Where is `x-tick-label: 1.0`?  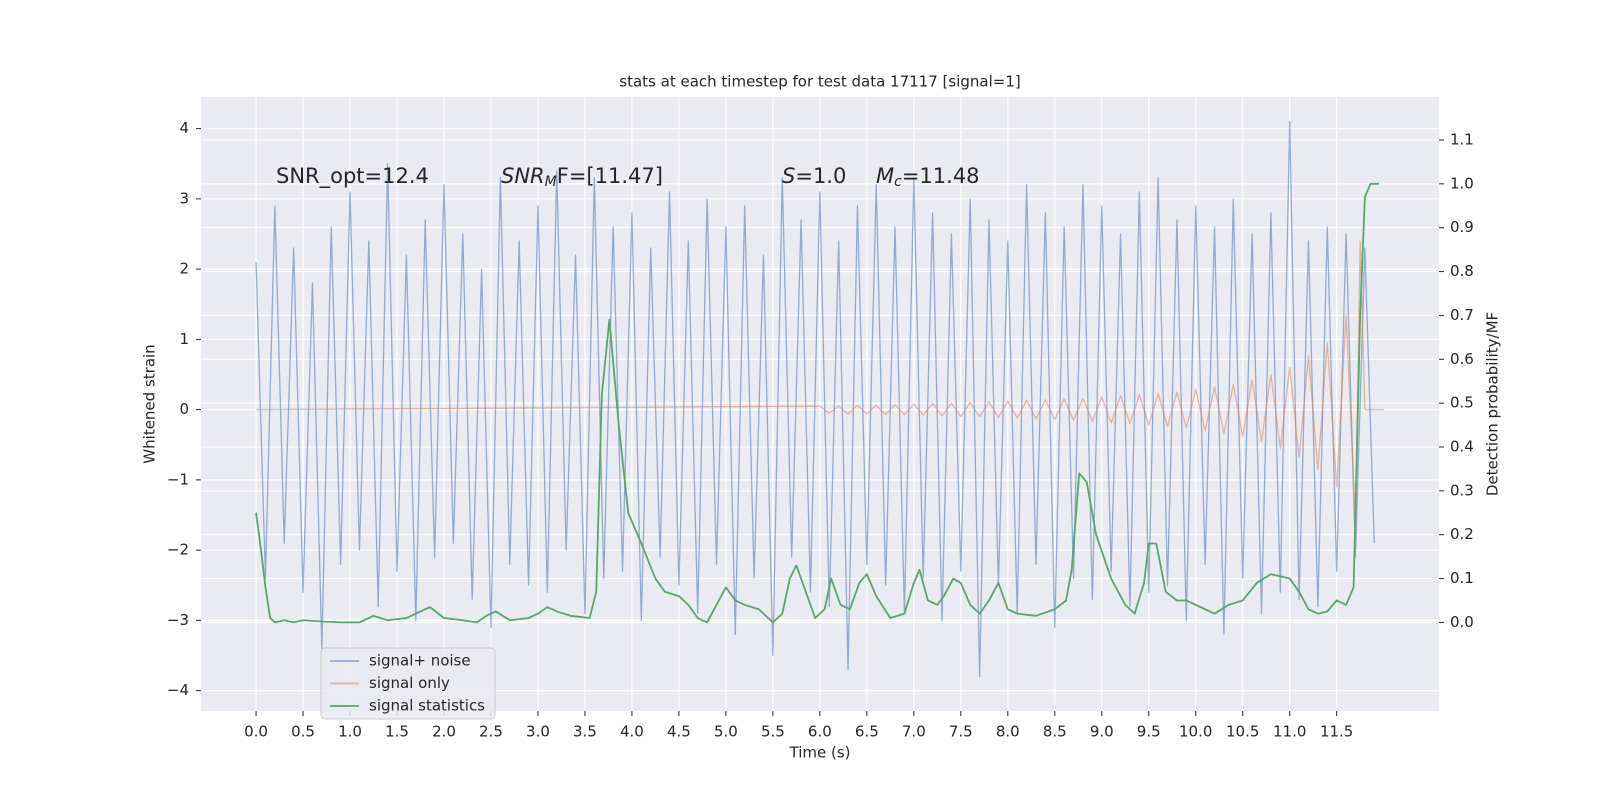 x-tick-label: 1.0 is located at coordinates (350, 732).